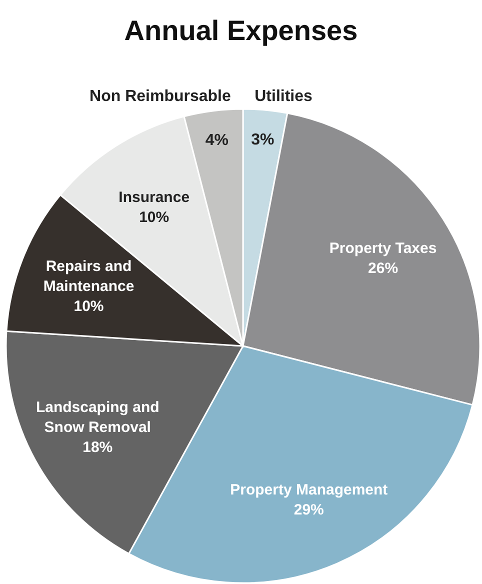  Describe the element at coordinates (154, 197) in the screenshot. I see `slice-label: Insurance` at that location.